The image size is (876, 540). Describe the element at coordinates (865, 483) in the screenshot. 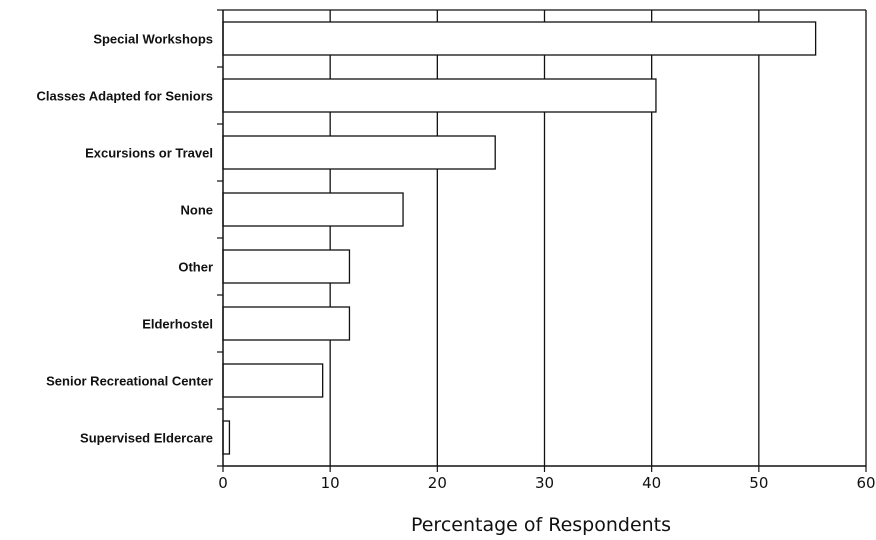

I see `x-tick-label-60: 60` at that location.